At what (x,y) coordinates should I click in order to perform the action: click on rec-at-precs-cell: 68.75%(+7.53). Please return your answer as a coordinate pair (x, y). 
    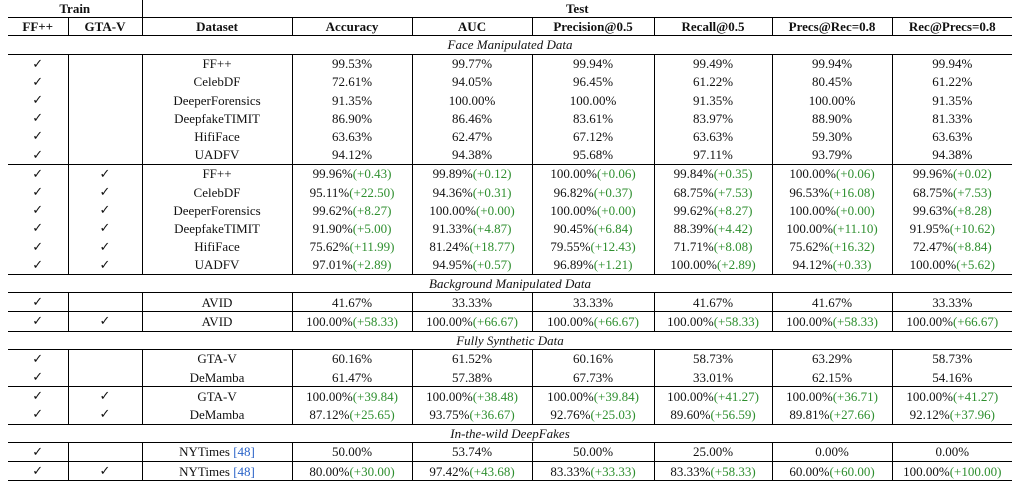
    Looking at the image, I should click on (952, 192).